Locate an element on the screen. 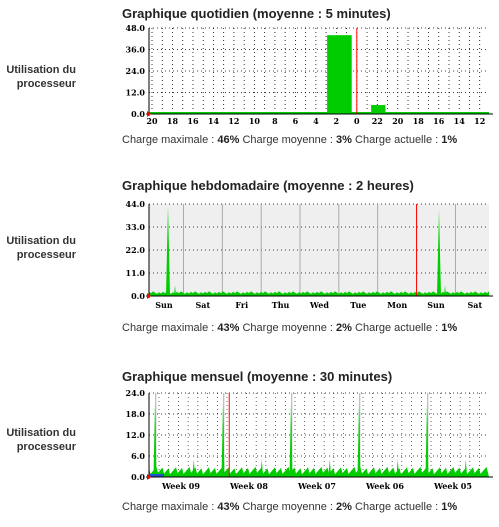 This screenshot has width=499, height=527. x-tick-label: 22 is located at coordinates (377, 121).